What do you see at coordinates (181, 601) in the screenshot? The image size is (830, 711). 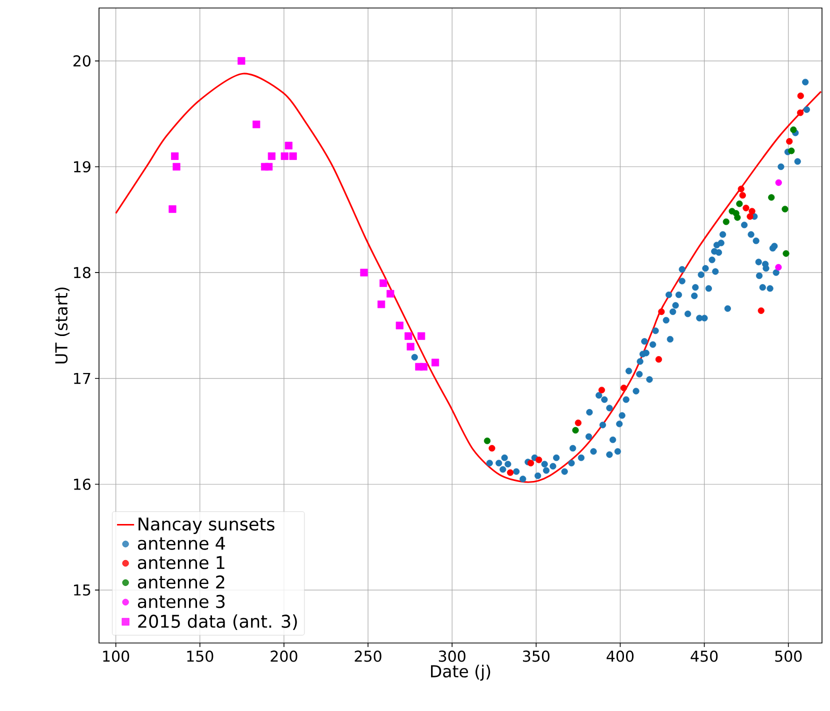 I see `legend-label: antenne 3` at bounding box center [181, 601].